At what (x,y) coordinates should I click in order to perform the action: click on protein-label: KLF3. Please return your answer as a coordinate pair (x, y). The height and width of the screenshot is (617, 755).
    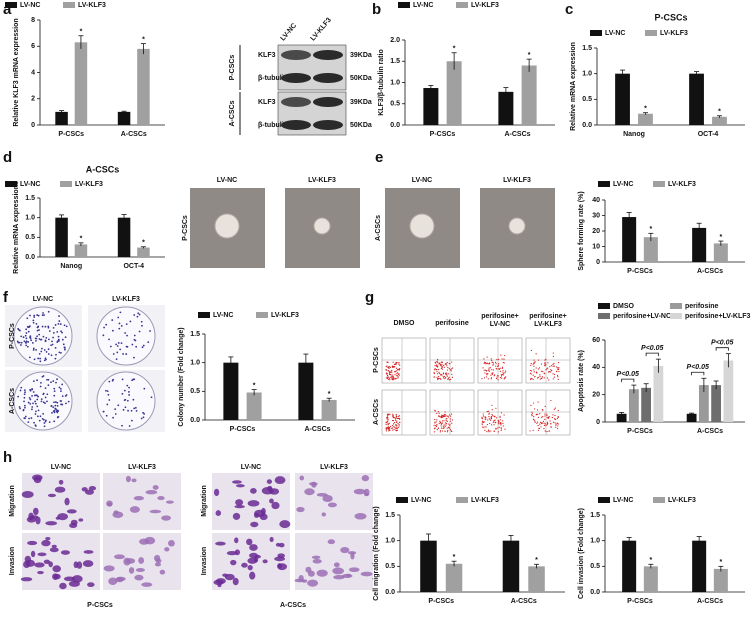
    Looking at the image, I should click on (267, 55).